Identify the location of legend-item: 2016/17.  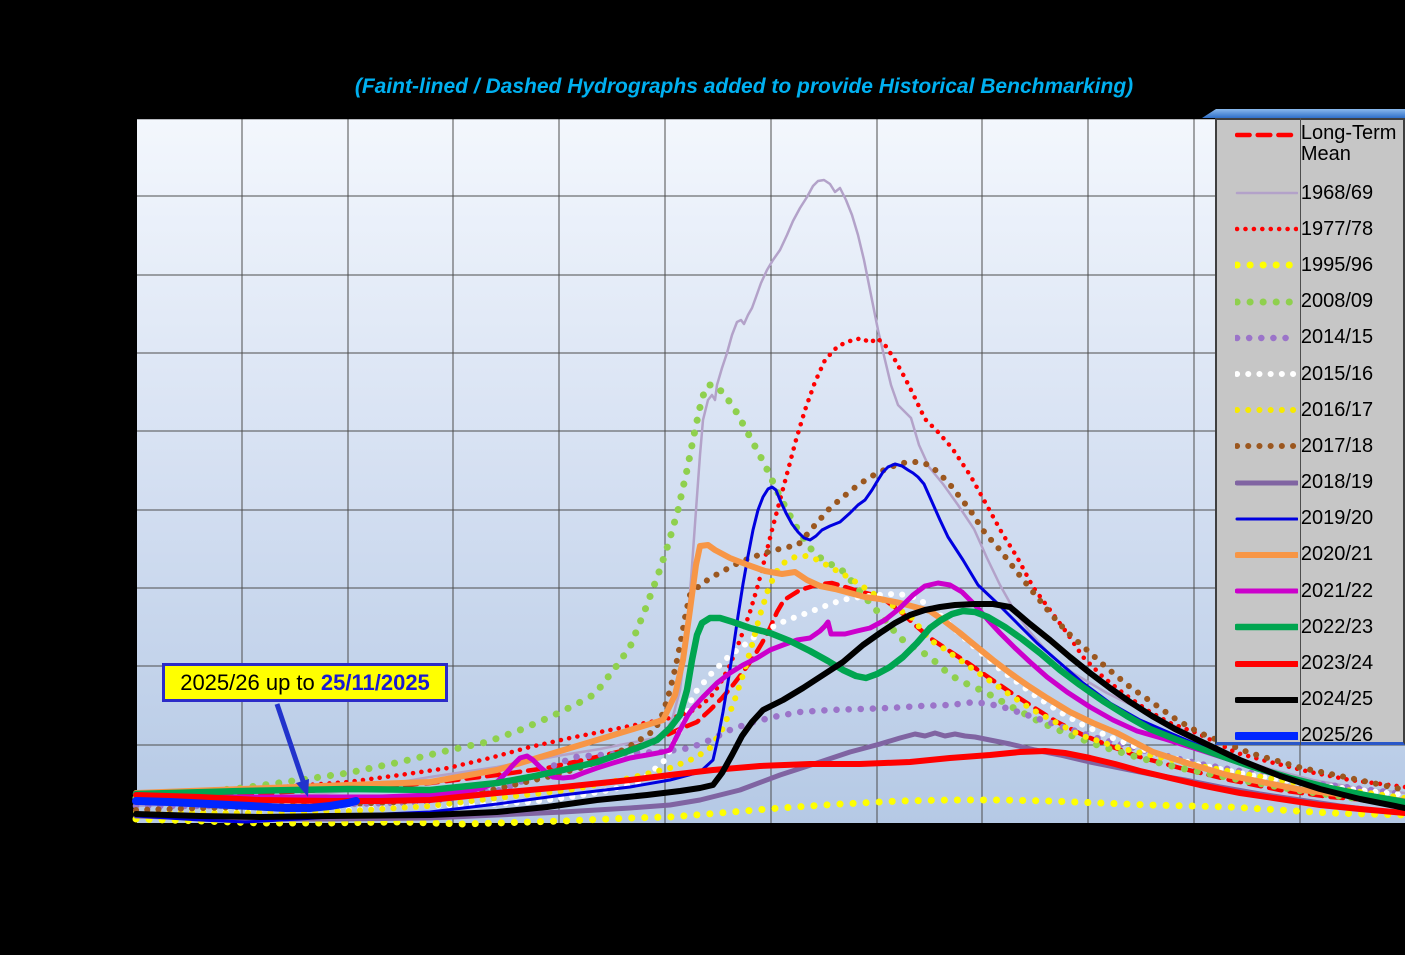
(1310, 410).